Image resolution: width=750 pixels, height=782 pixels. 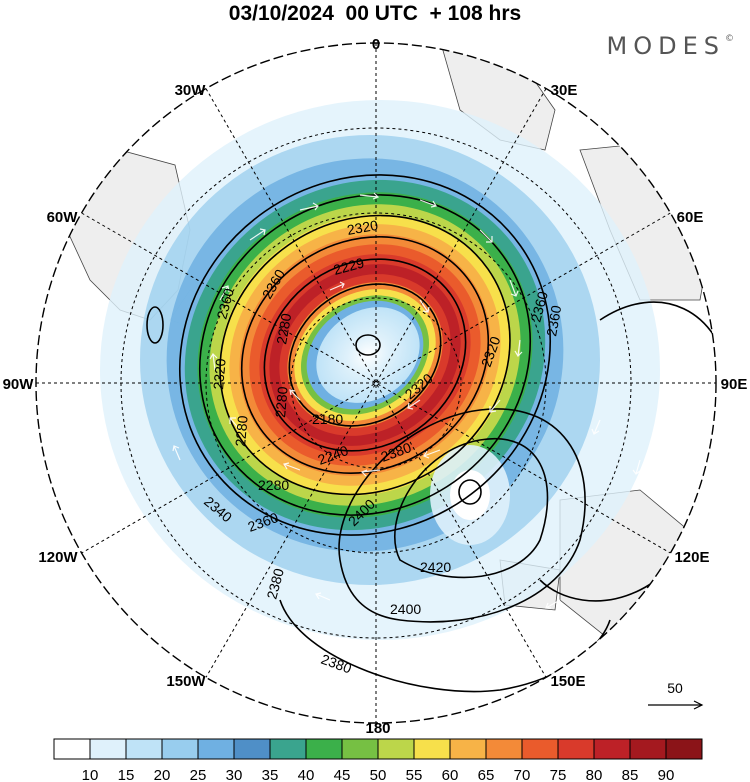 What do you see at coordinates (58, 557) in the screenshot?
I see `lon-label-120w: 120W` at bounding box center [58, 557].